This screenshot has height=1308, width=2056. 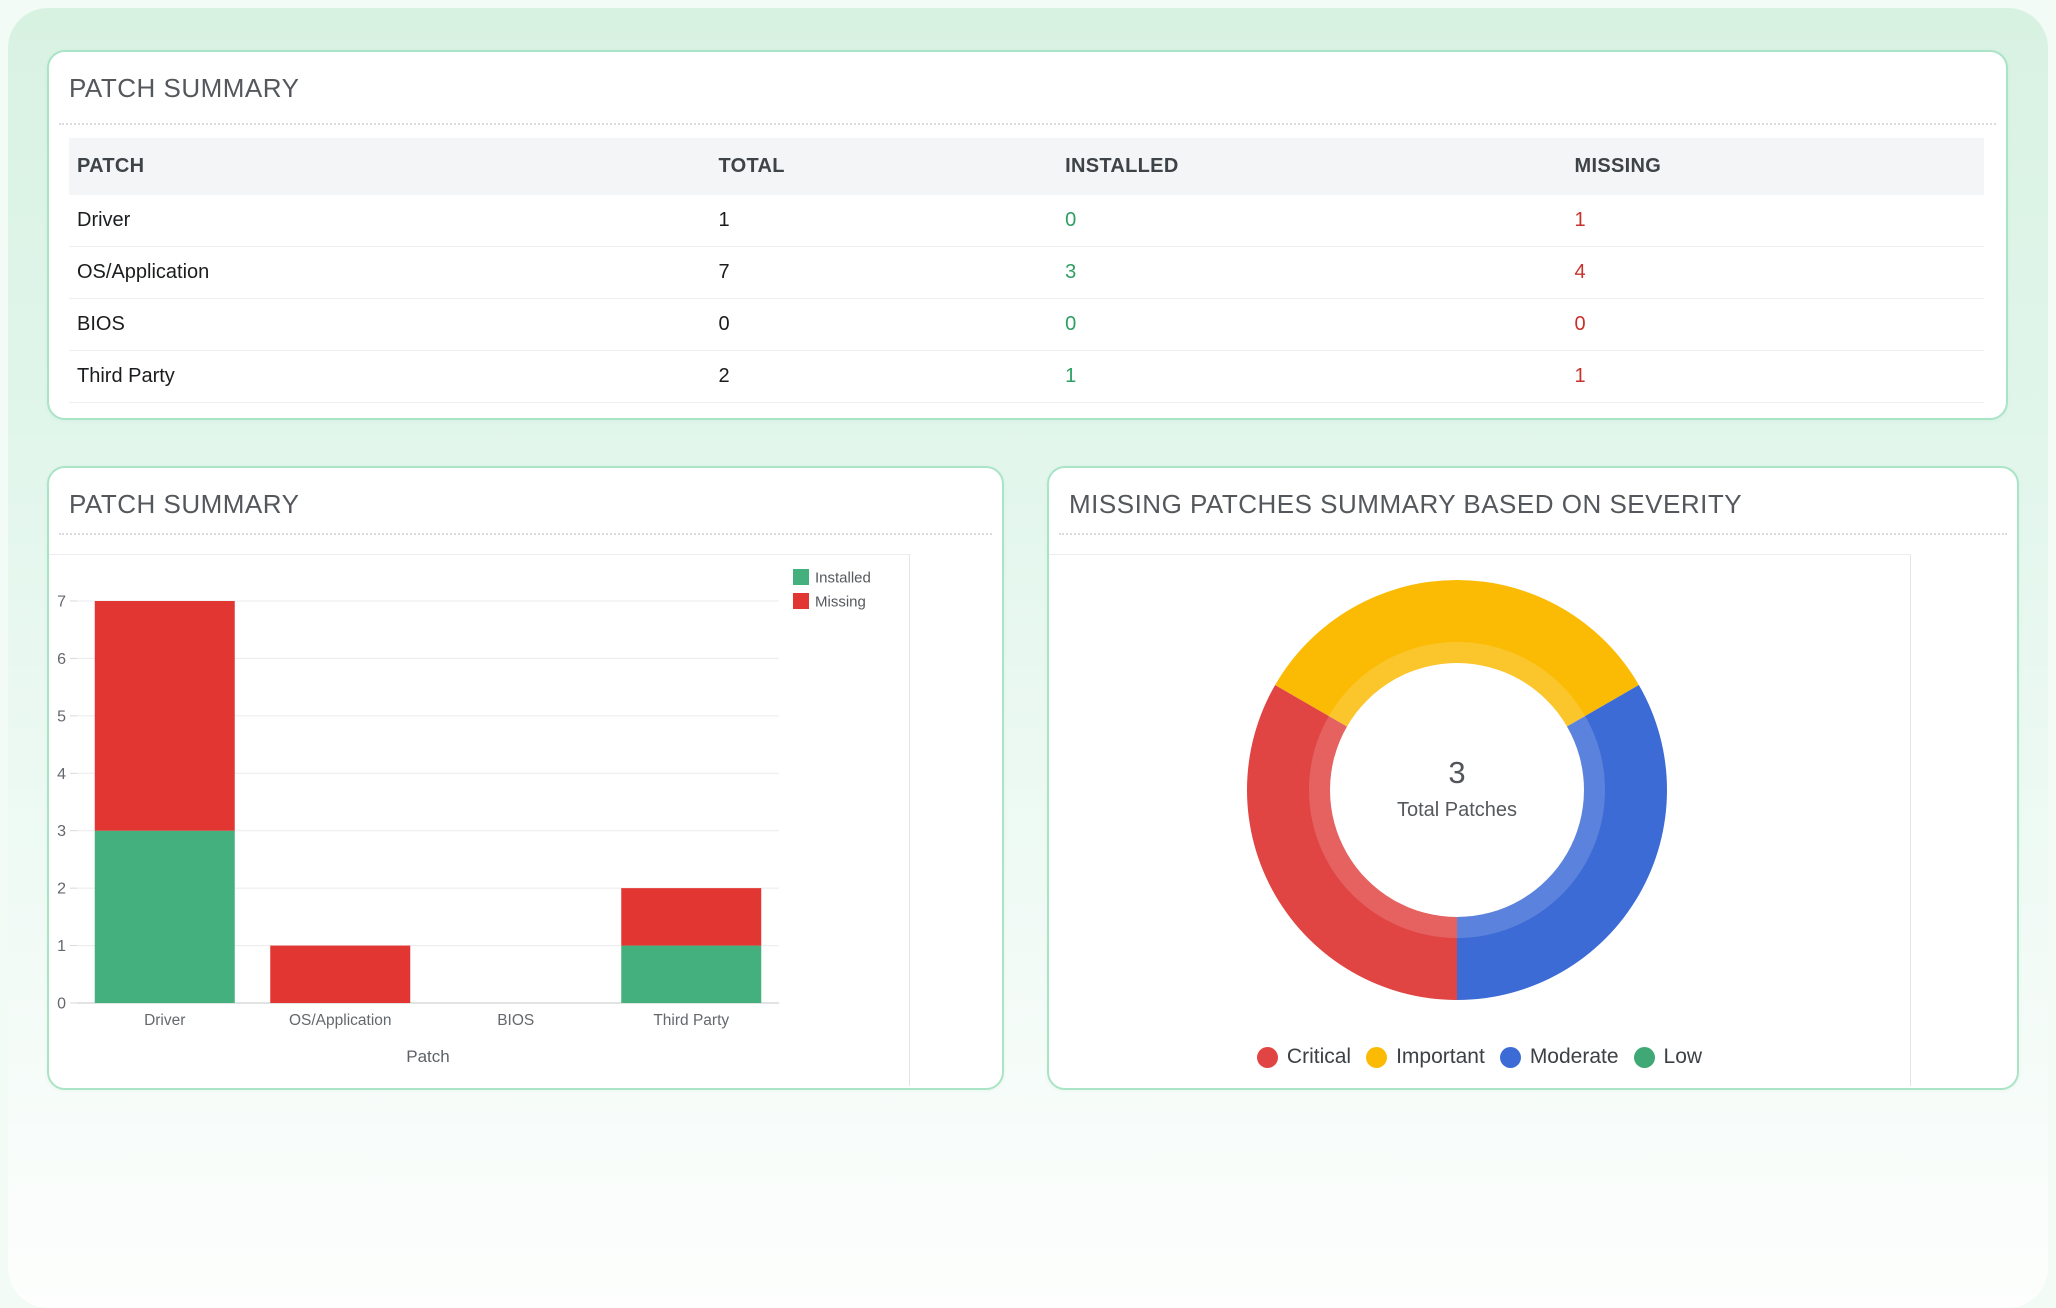 What do you see at coordinates (884, 272) in the screenshot?
I see `table-cell-total: 7` at bounding box center [884, 272].